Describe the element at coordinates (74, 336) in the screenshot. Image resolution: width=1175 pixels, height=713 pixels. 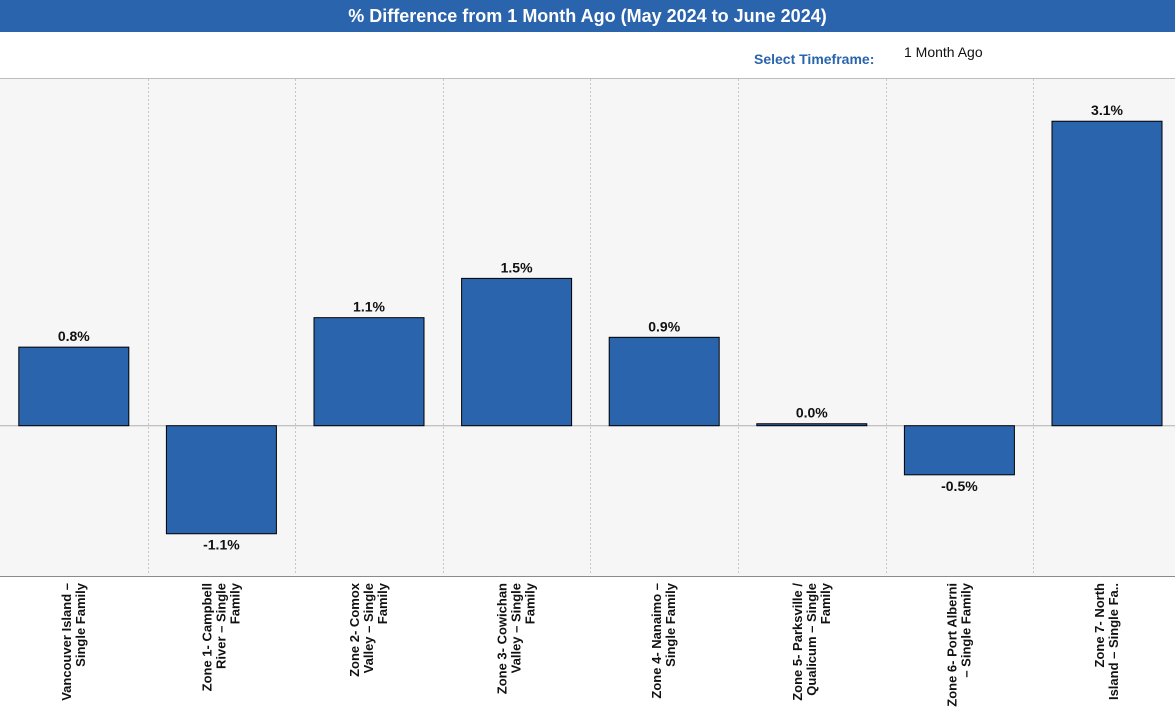
I see `data-label: 0.8%` at that location.